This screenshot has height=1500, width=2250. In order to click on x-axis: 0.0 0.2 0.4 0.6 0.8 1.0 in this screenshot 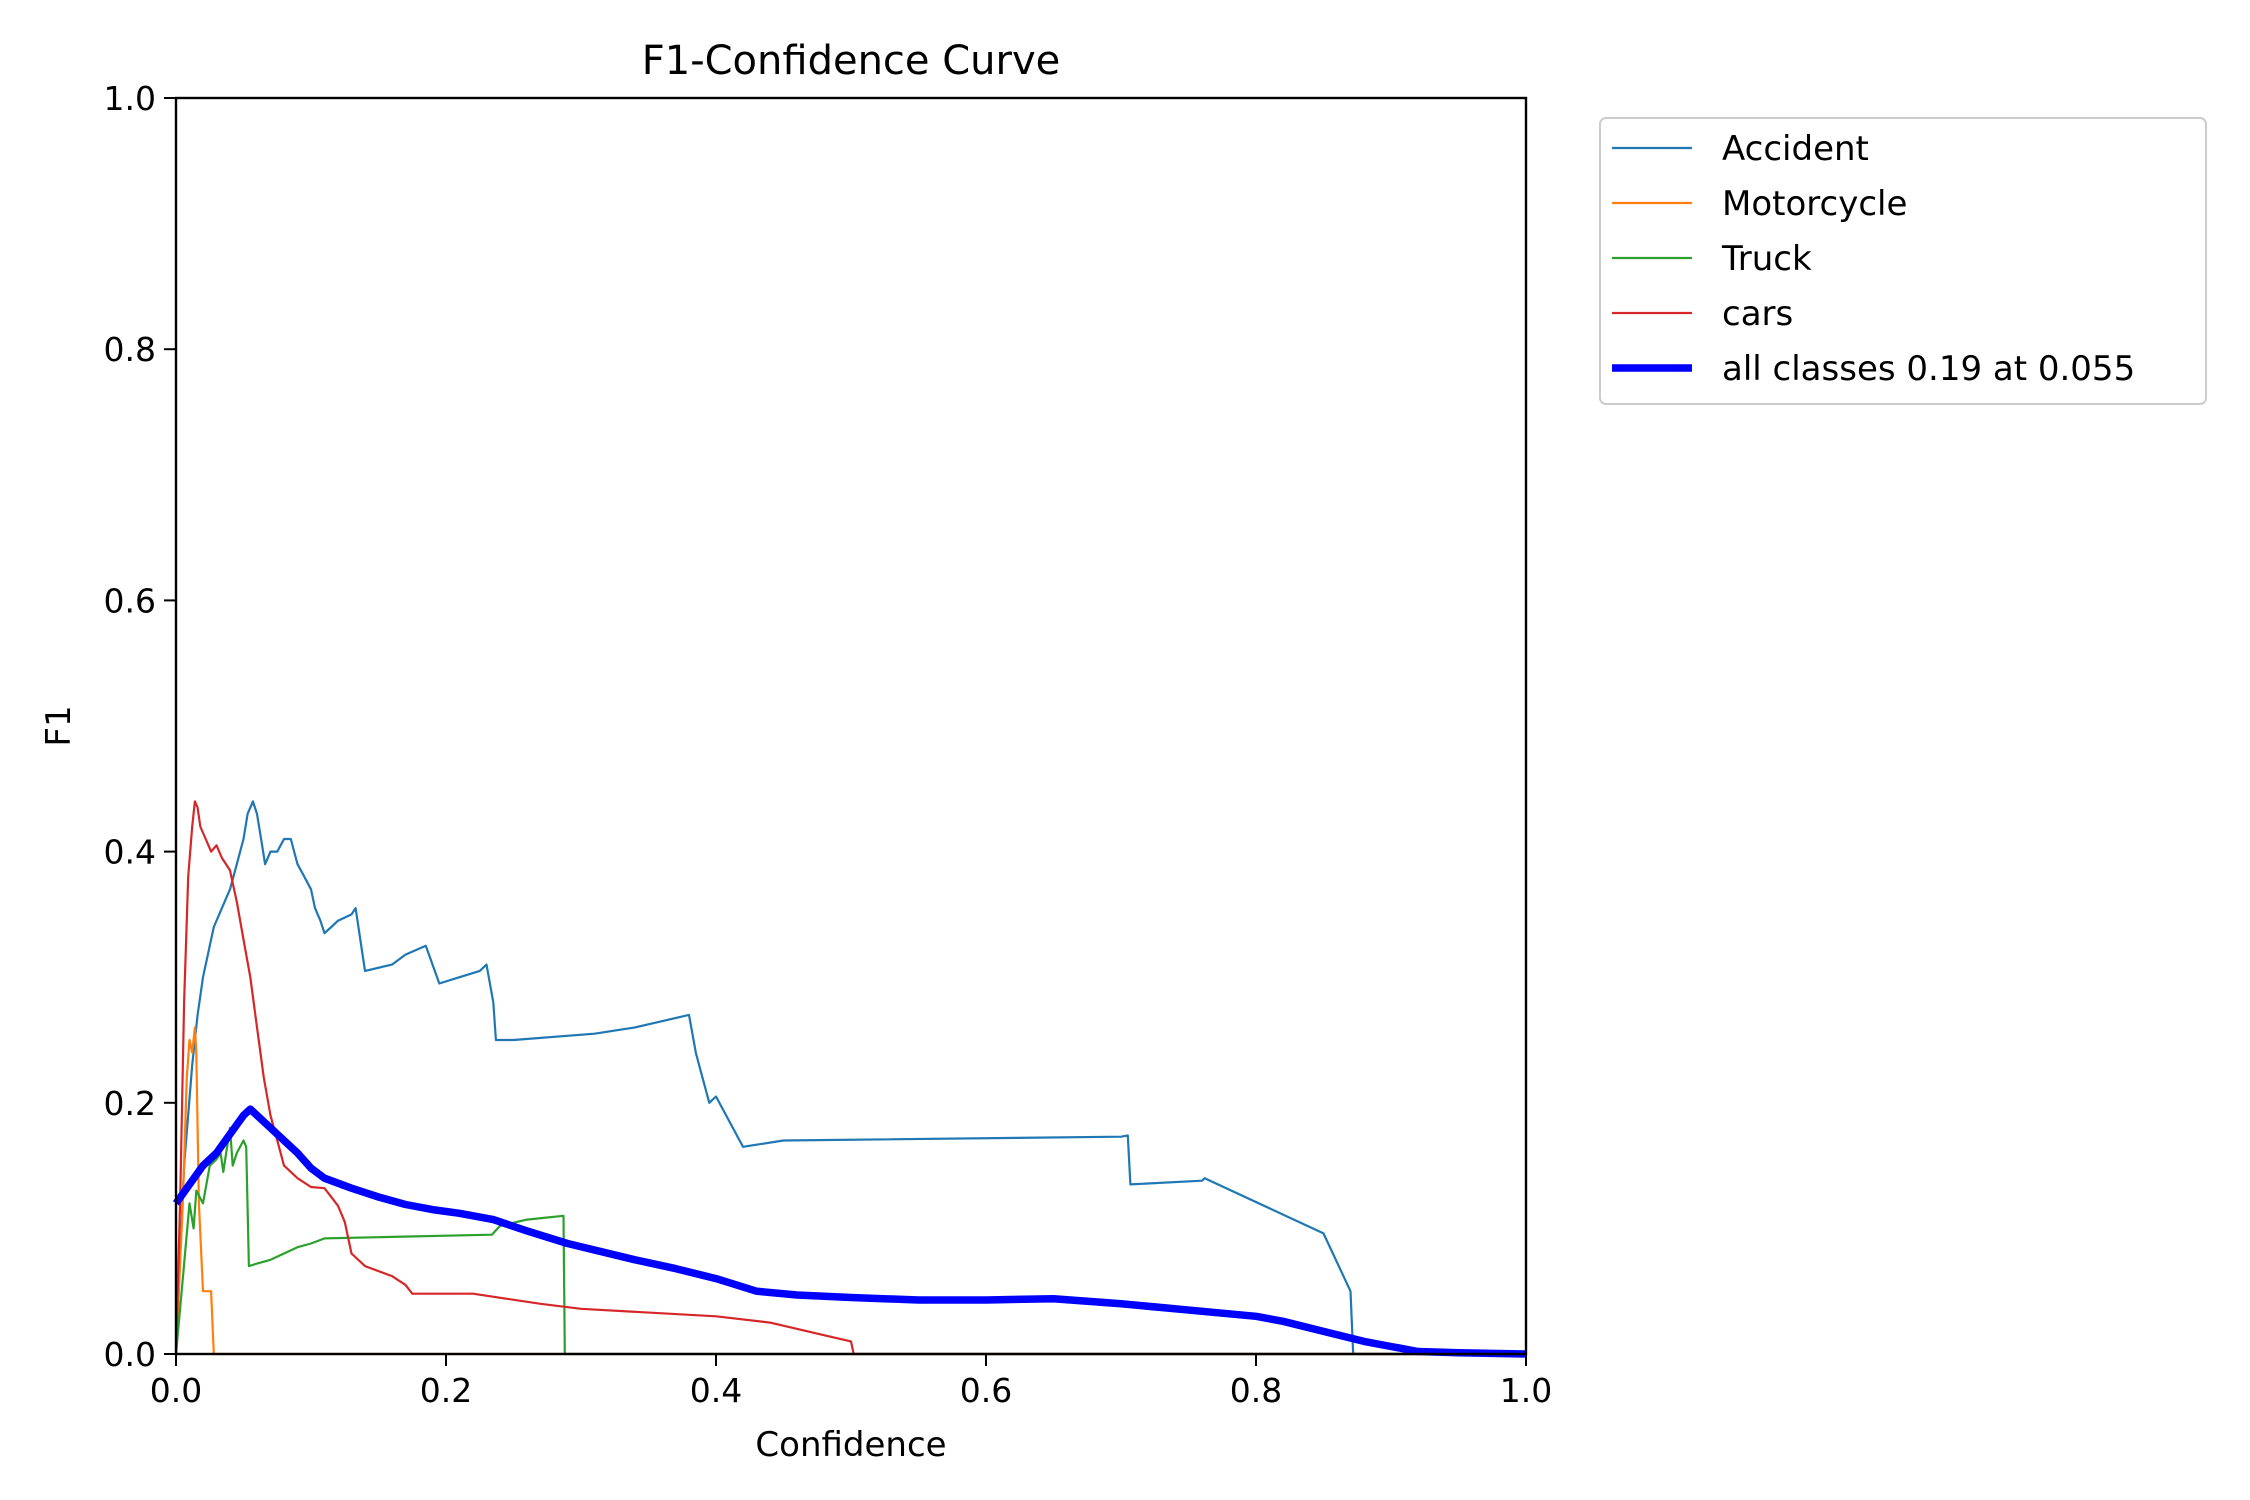, I will do `click(851, 1382)`.